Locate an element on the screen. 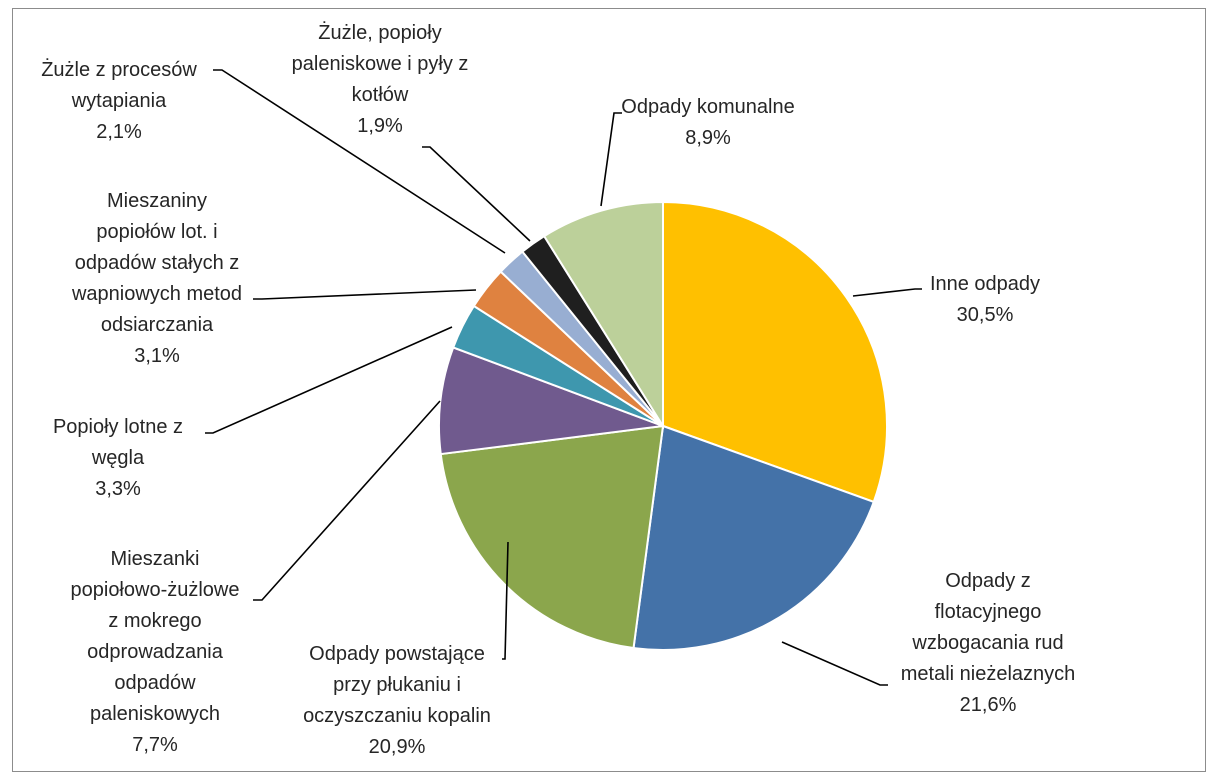 The width and height of the screenshot is (1208, 772). slice-category-label: Mieszaniny is located at coordinates (157, 201).